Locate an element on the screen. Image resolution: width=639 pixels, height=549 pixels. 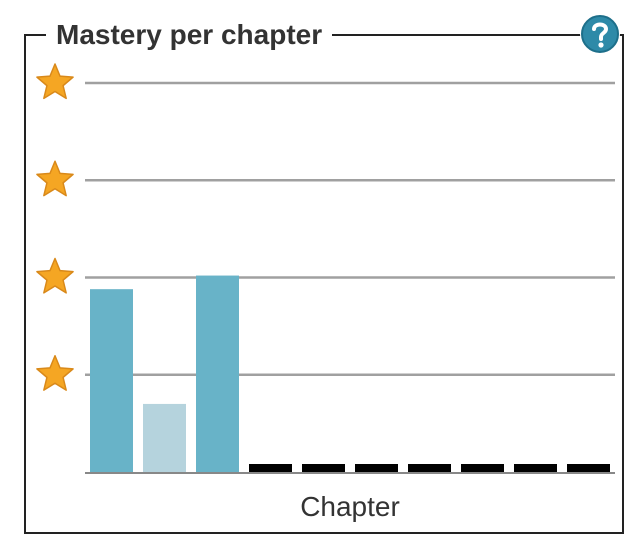
panel-title: Mastery per chapter is located at coordinates (189, 35).